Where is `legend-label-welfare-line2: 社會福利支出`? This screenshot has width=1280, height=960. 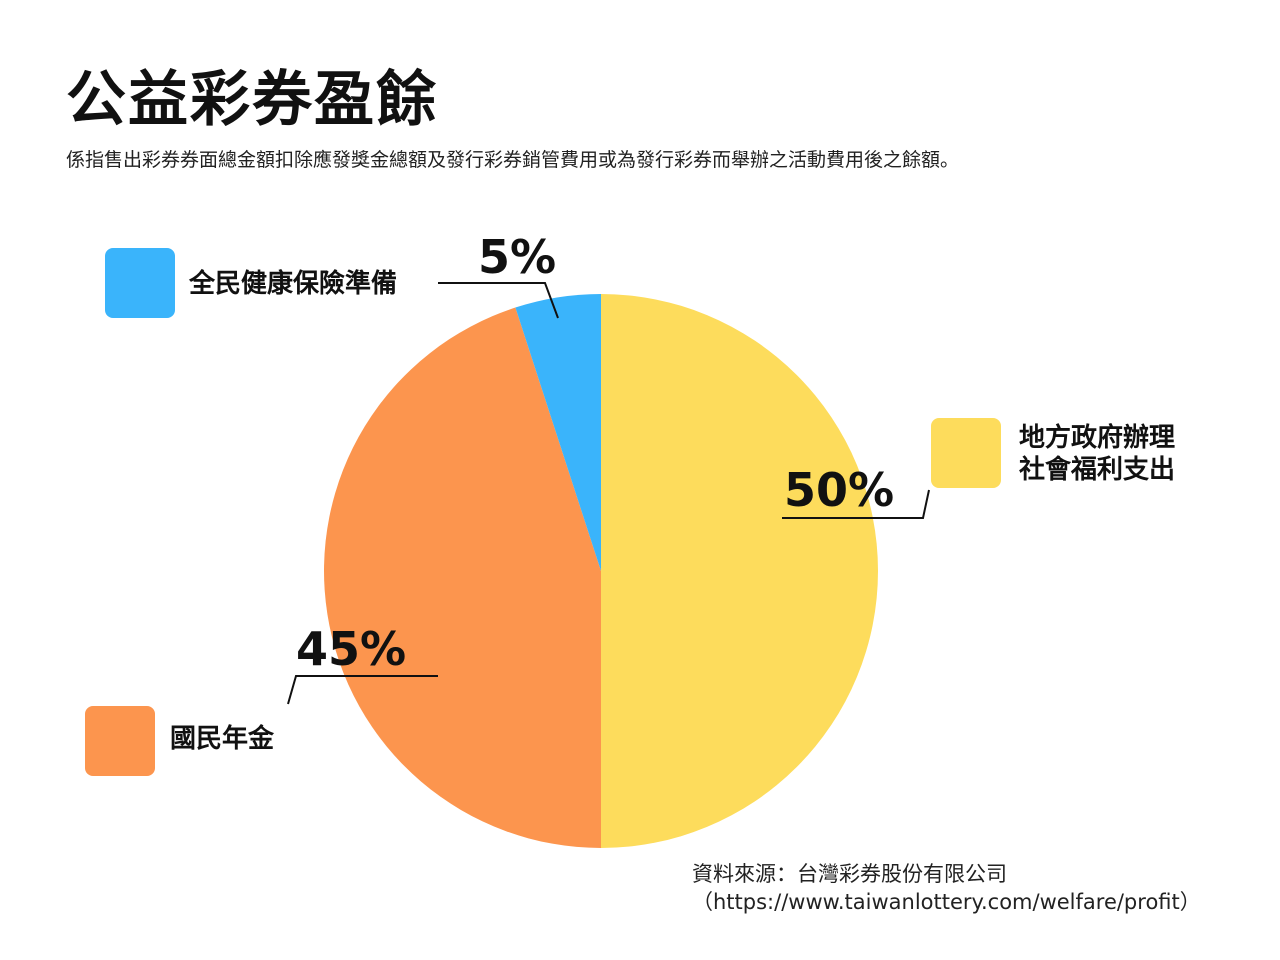
legend-label-welfare-line2: 社會福利支出 is located at coordinates (1097, 470).